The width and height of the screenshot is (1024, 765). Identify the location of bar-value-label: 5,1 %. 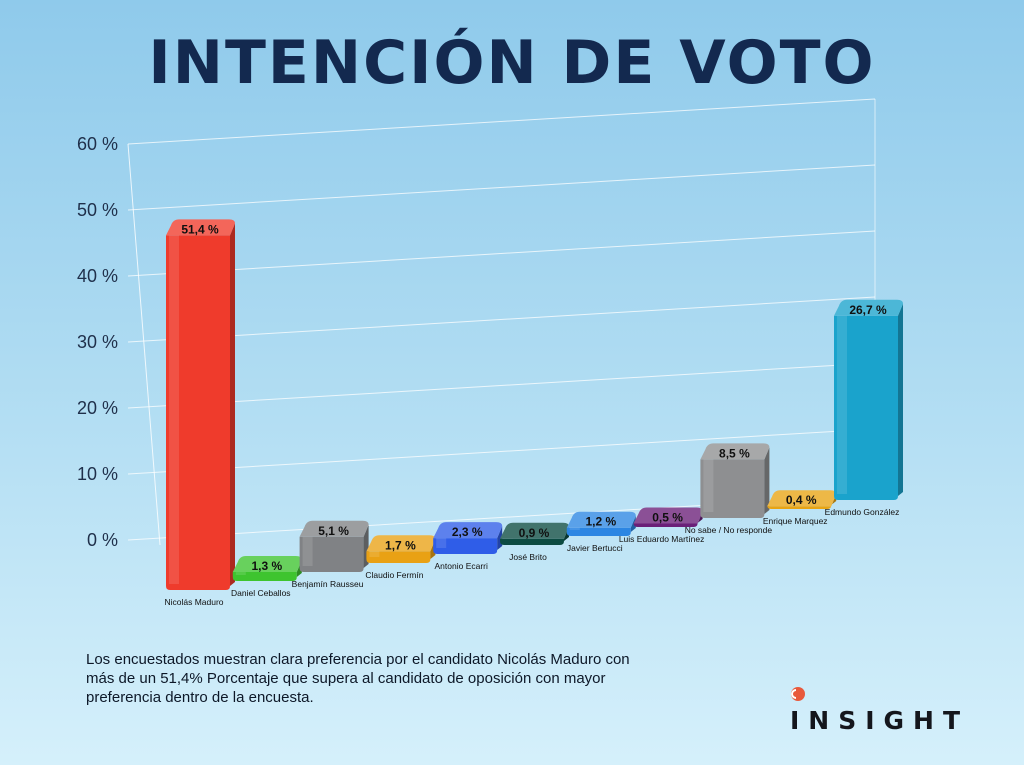
(333, 531).